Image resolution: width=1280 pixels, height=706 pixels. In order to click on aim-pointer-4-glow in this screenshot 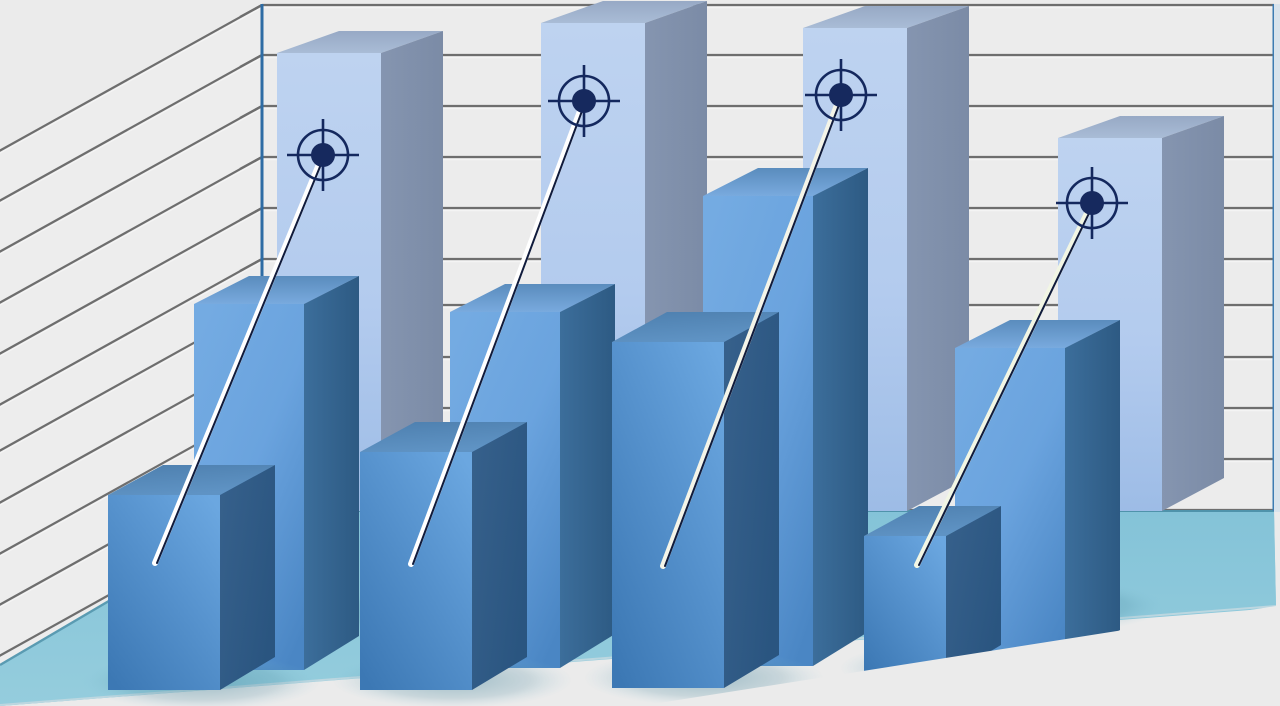, I will do `click(1004, 385)`.